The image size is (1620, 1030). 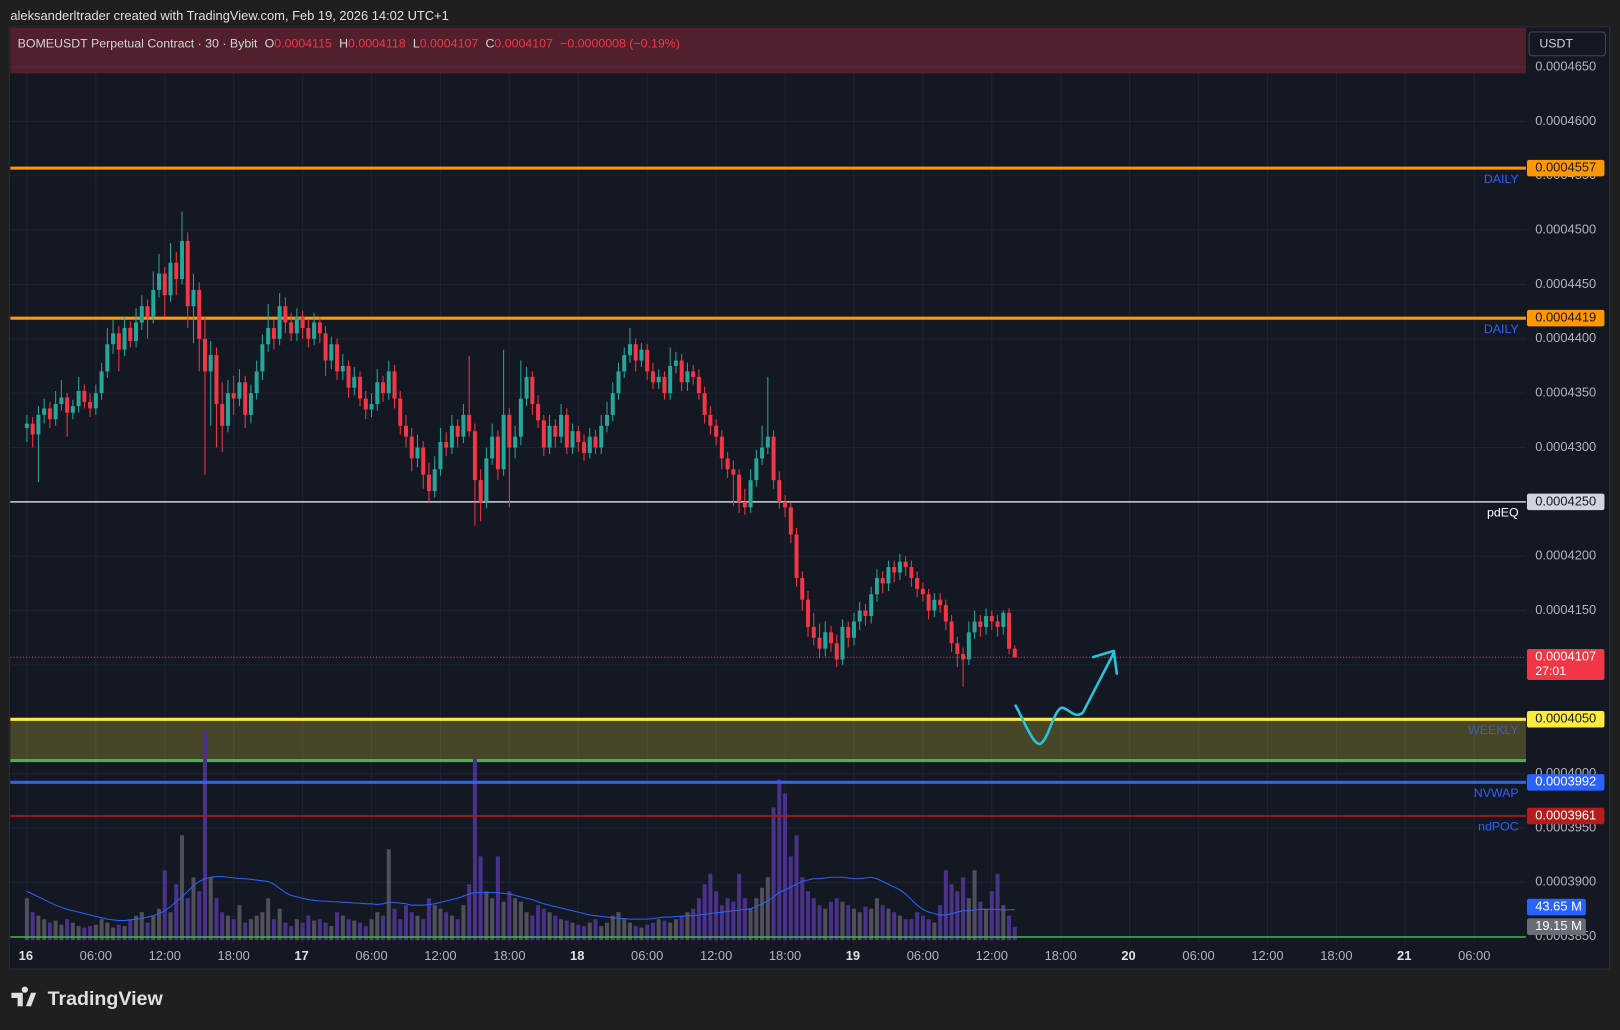 I want to click on ohlc-key: C, so click(x=489, y=44).